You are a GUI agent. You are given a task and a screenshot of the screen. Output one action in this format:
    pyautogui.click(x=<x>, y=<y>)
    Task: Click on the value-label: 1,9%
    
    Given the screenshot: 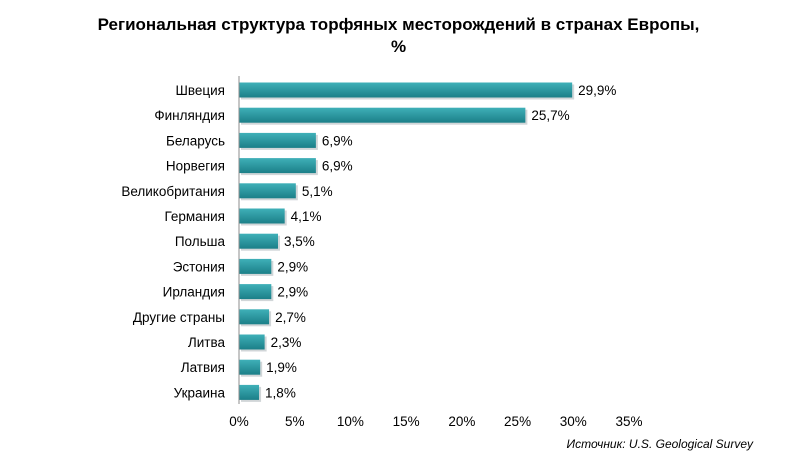 What is the action you would take?
    pyautogui.click(x=281, y=367)
    